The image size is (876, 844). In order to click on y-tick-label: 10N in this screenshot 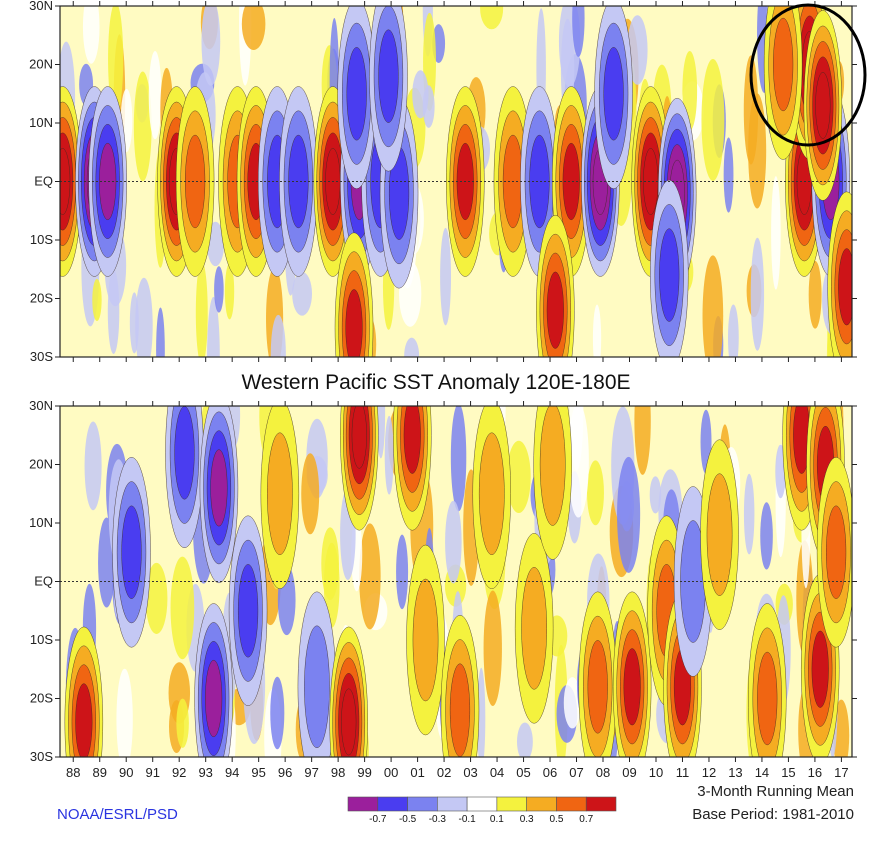, I will do `click(41, 522)`.